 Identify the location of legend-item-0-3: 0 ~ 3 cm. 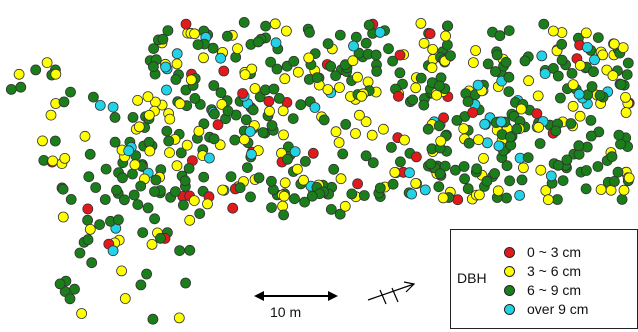
(542, 252).